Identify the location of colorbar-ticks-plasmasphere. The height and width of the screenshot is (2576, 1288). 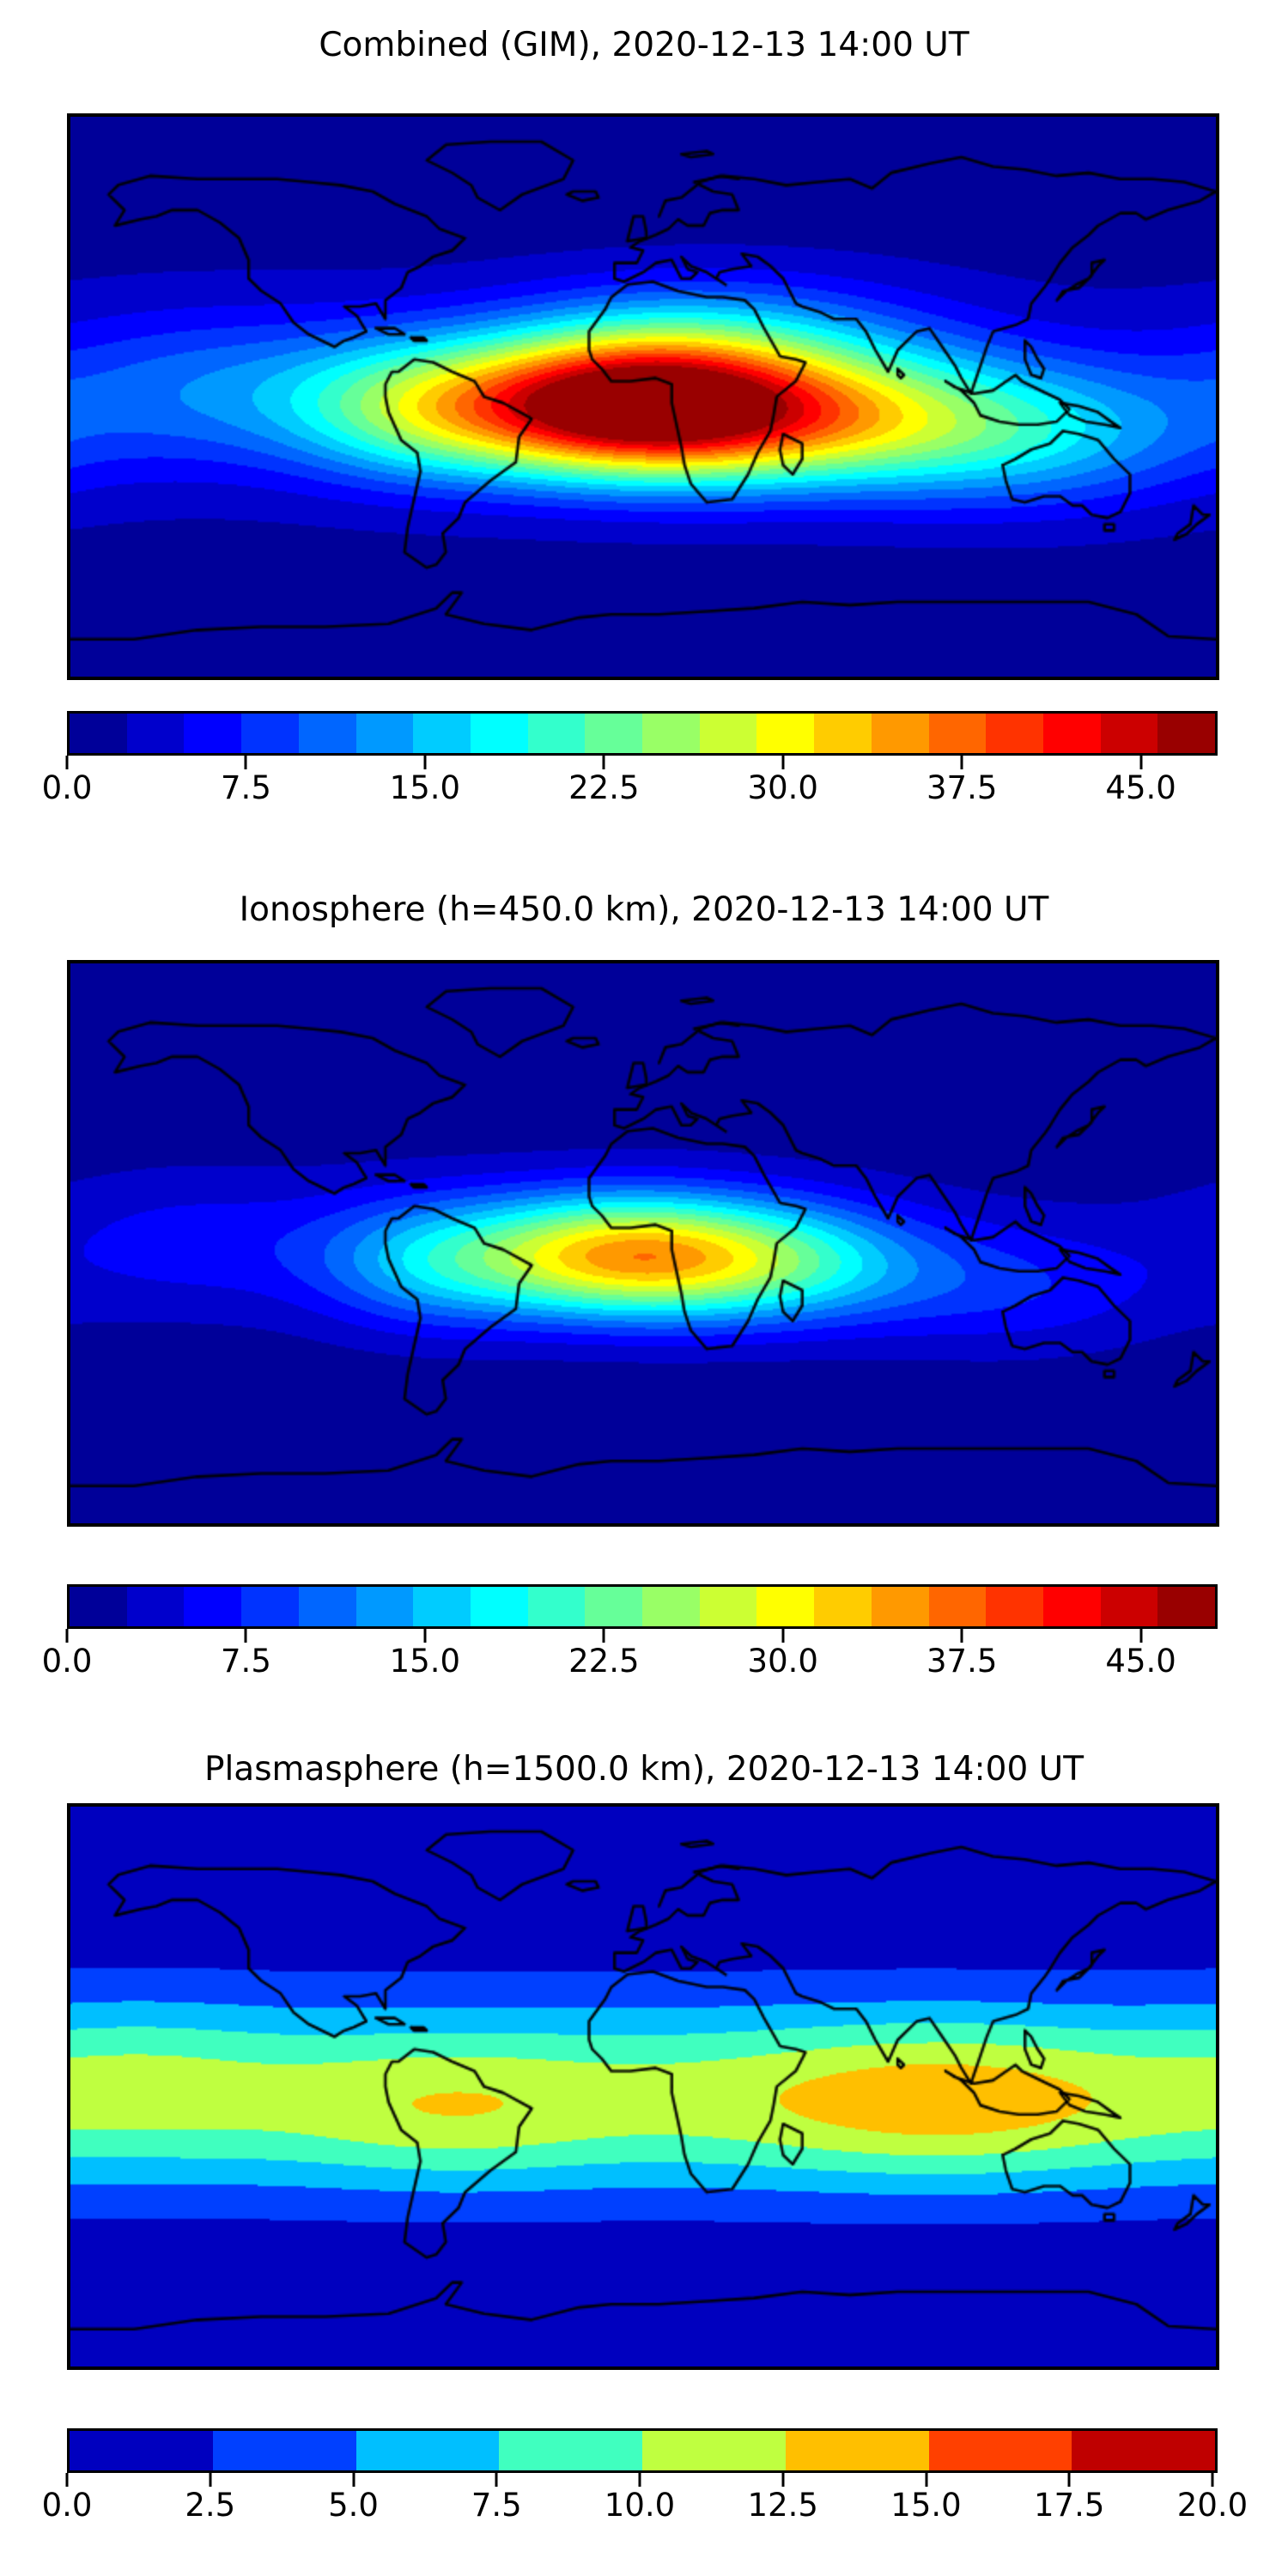
(640, 2480).